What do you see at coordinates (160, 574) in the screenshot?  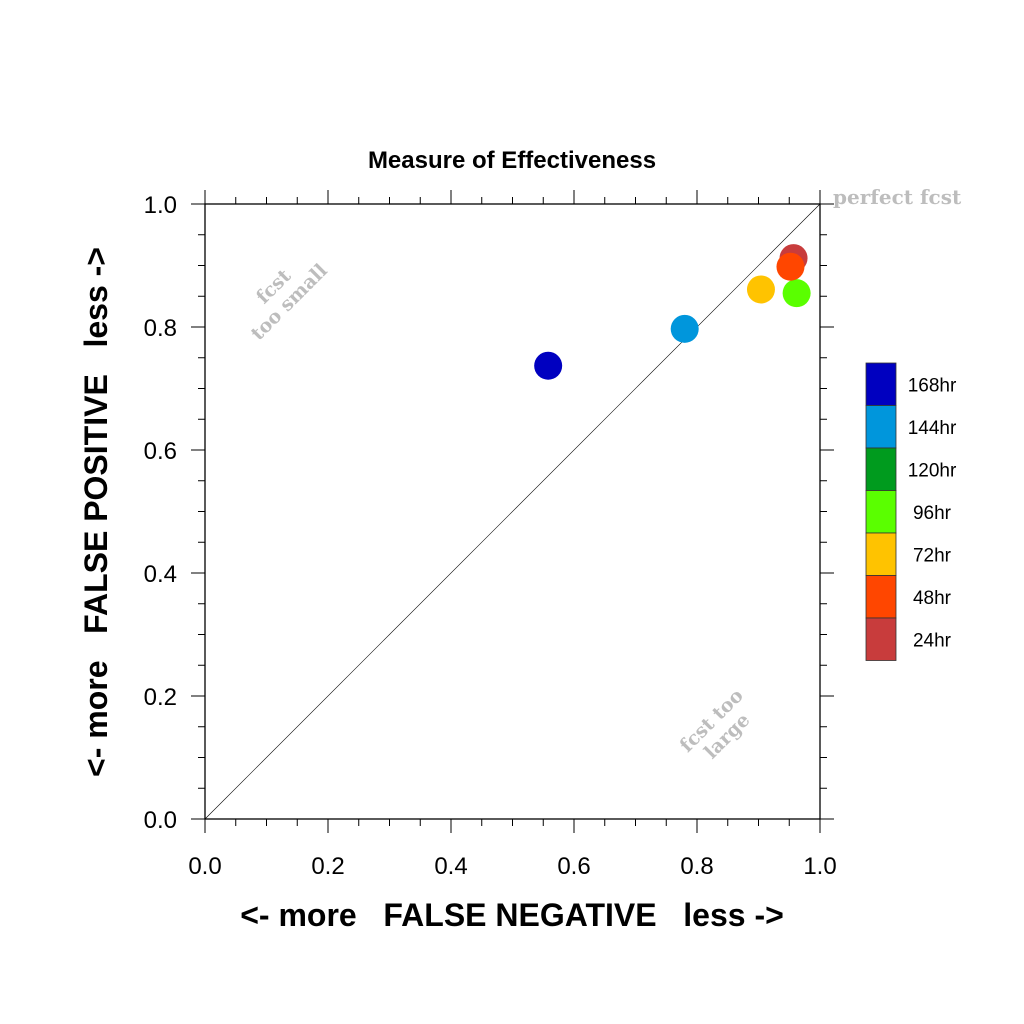 I see `y-tick-label: 0.4` at bounding box center [160, 574].